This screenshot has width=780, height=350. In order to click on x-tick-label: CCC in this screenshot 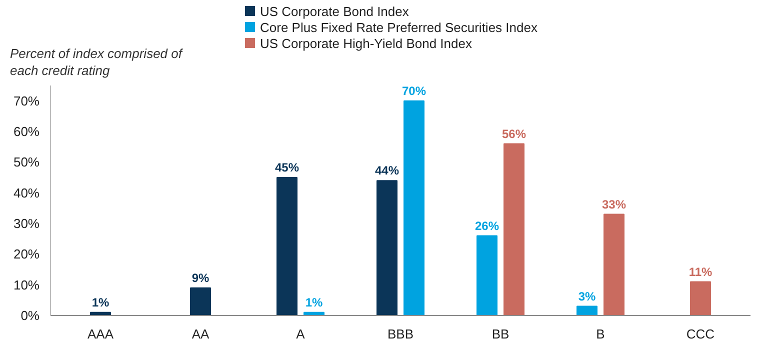, I will do `click(700, 334)`.